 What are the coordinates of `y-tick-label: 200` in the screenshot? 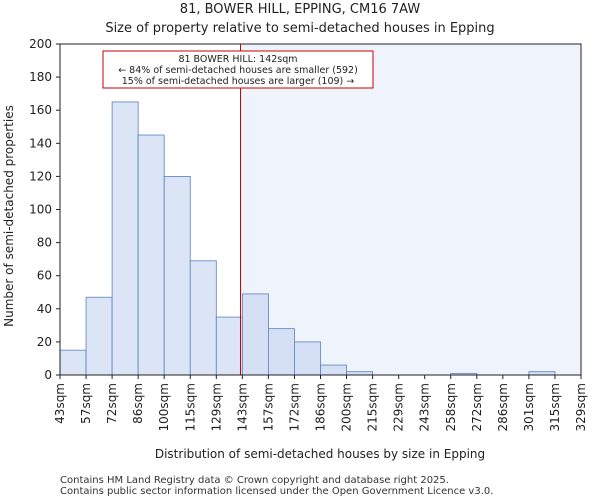 It's located at (40, 44).